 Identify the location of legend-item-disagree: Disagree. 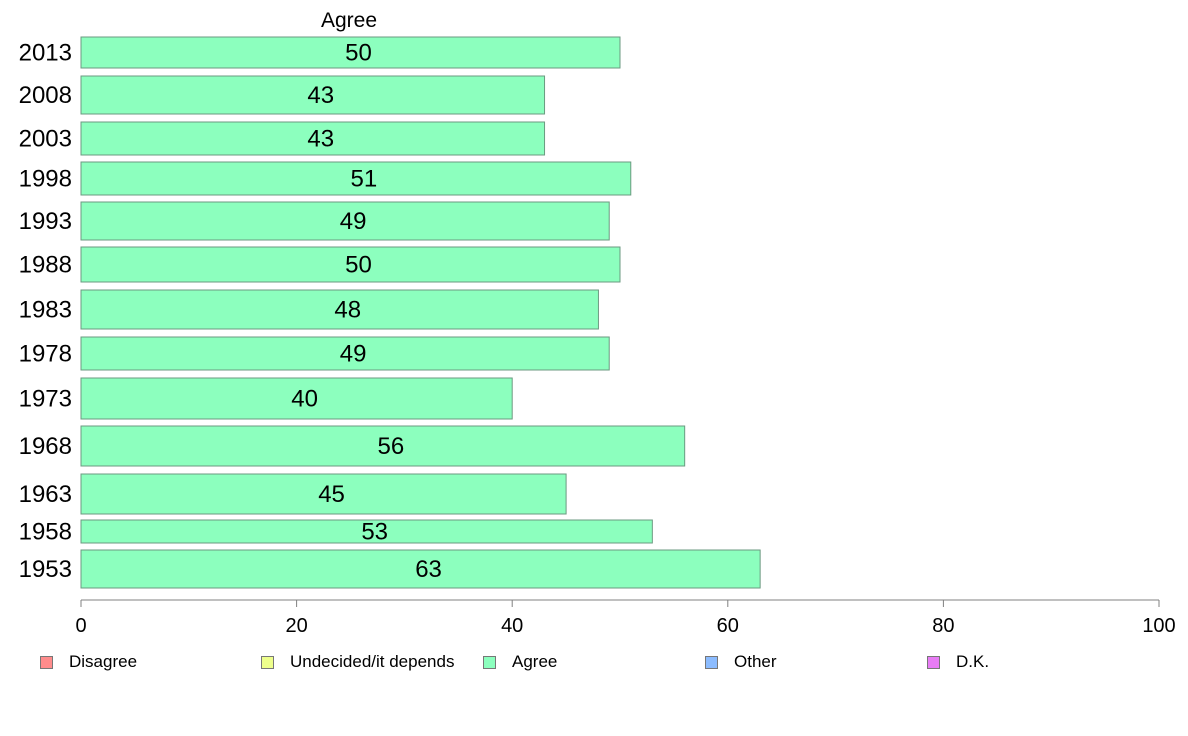
(88, 662).